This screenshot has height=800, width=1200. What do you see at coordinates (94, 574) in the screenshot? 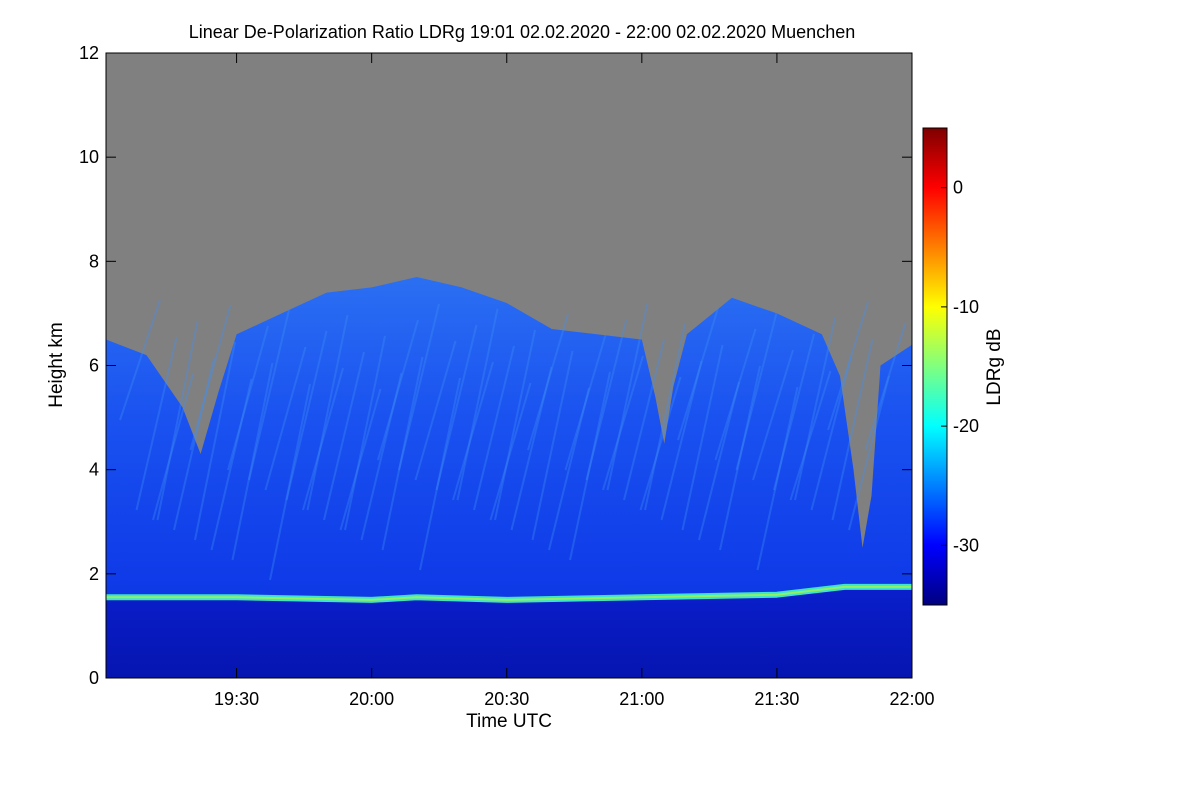
I see `y-tick-label: 2` at bounding box center [94, 574].